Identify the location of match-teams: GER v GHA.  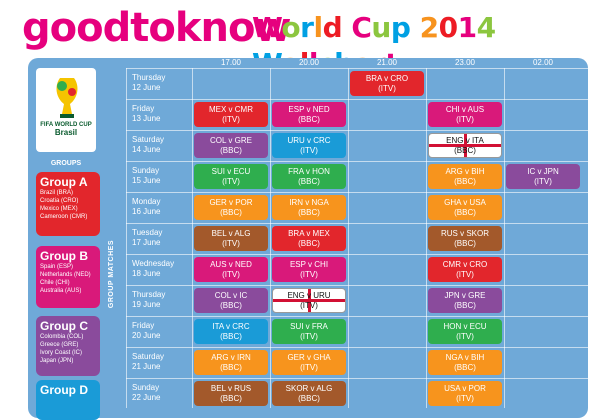
(309, 357).